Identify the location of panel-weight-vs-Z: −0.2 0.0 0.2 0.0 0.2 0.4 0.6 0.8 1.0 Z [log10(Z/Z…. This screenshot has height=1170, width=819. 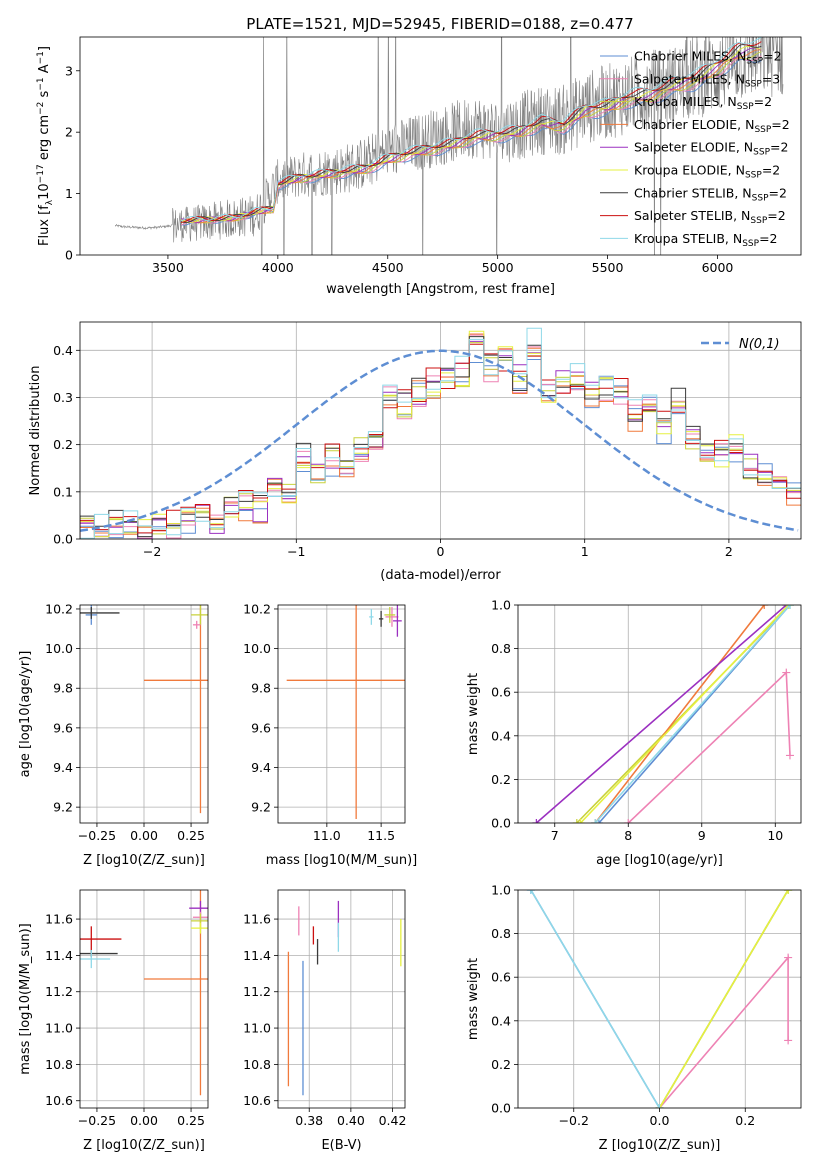
(634, 1018).